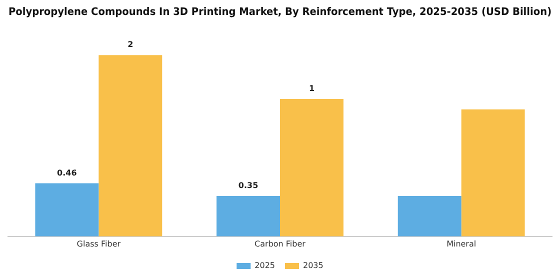 The image size is (560, 280). Describe the element at coordinates (280, 243) in the screenshot. I see `x-tick-label: Carbon Fiber` at that location.